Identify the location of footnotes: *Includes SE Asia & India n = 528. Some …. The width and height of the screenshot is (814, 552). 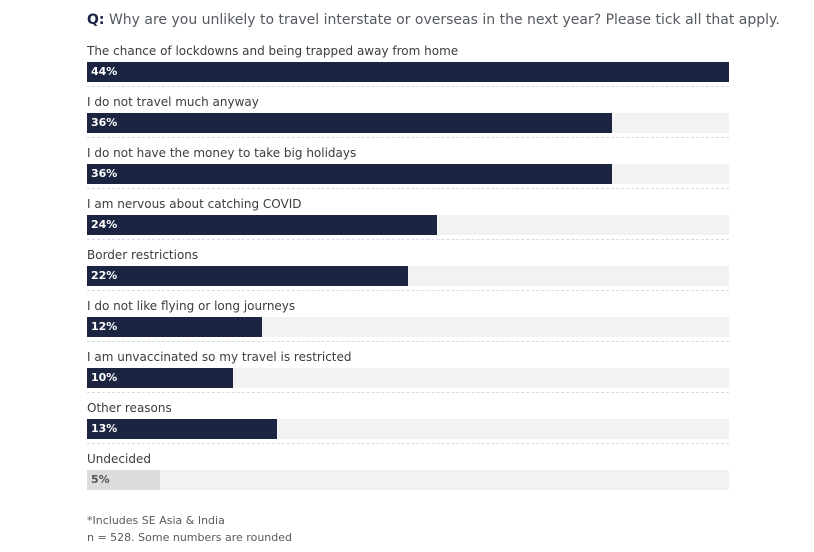
(189, 529).